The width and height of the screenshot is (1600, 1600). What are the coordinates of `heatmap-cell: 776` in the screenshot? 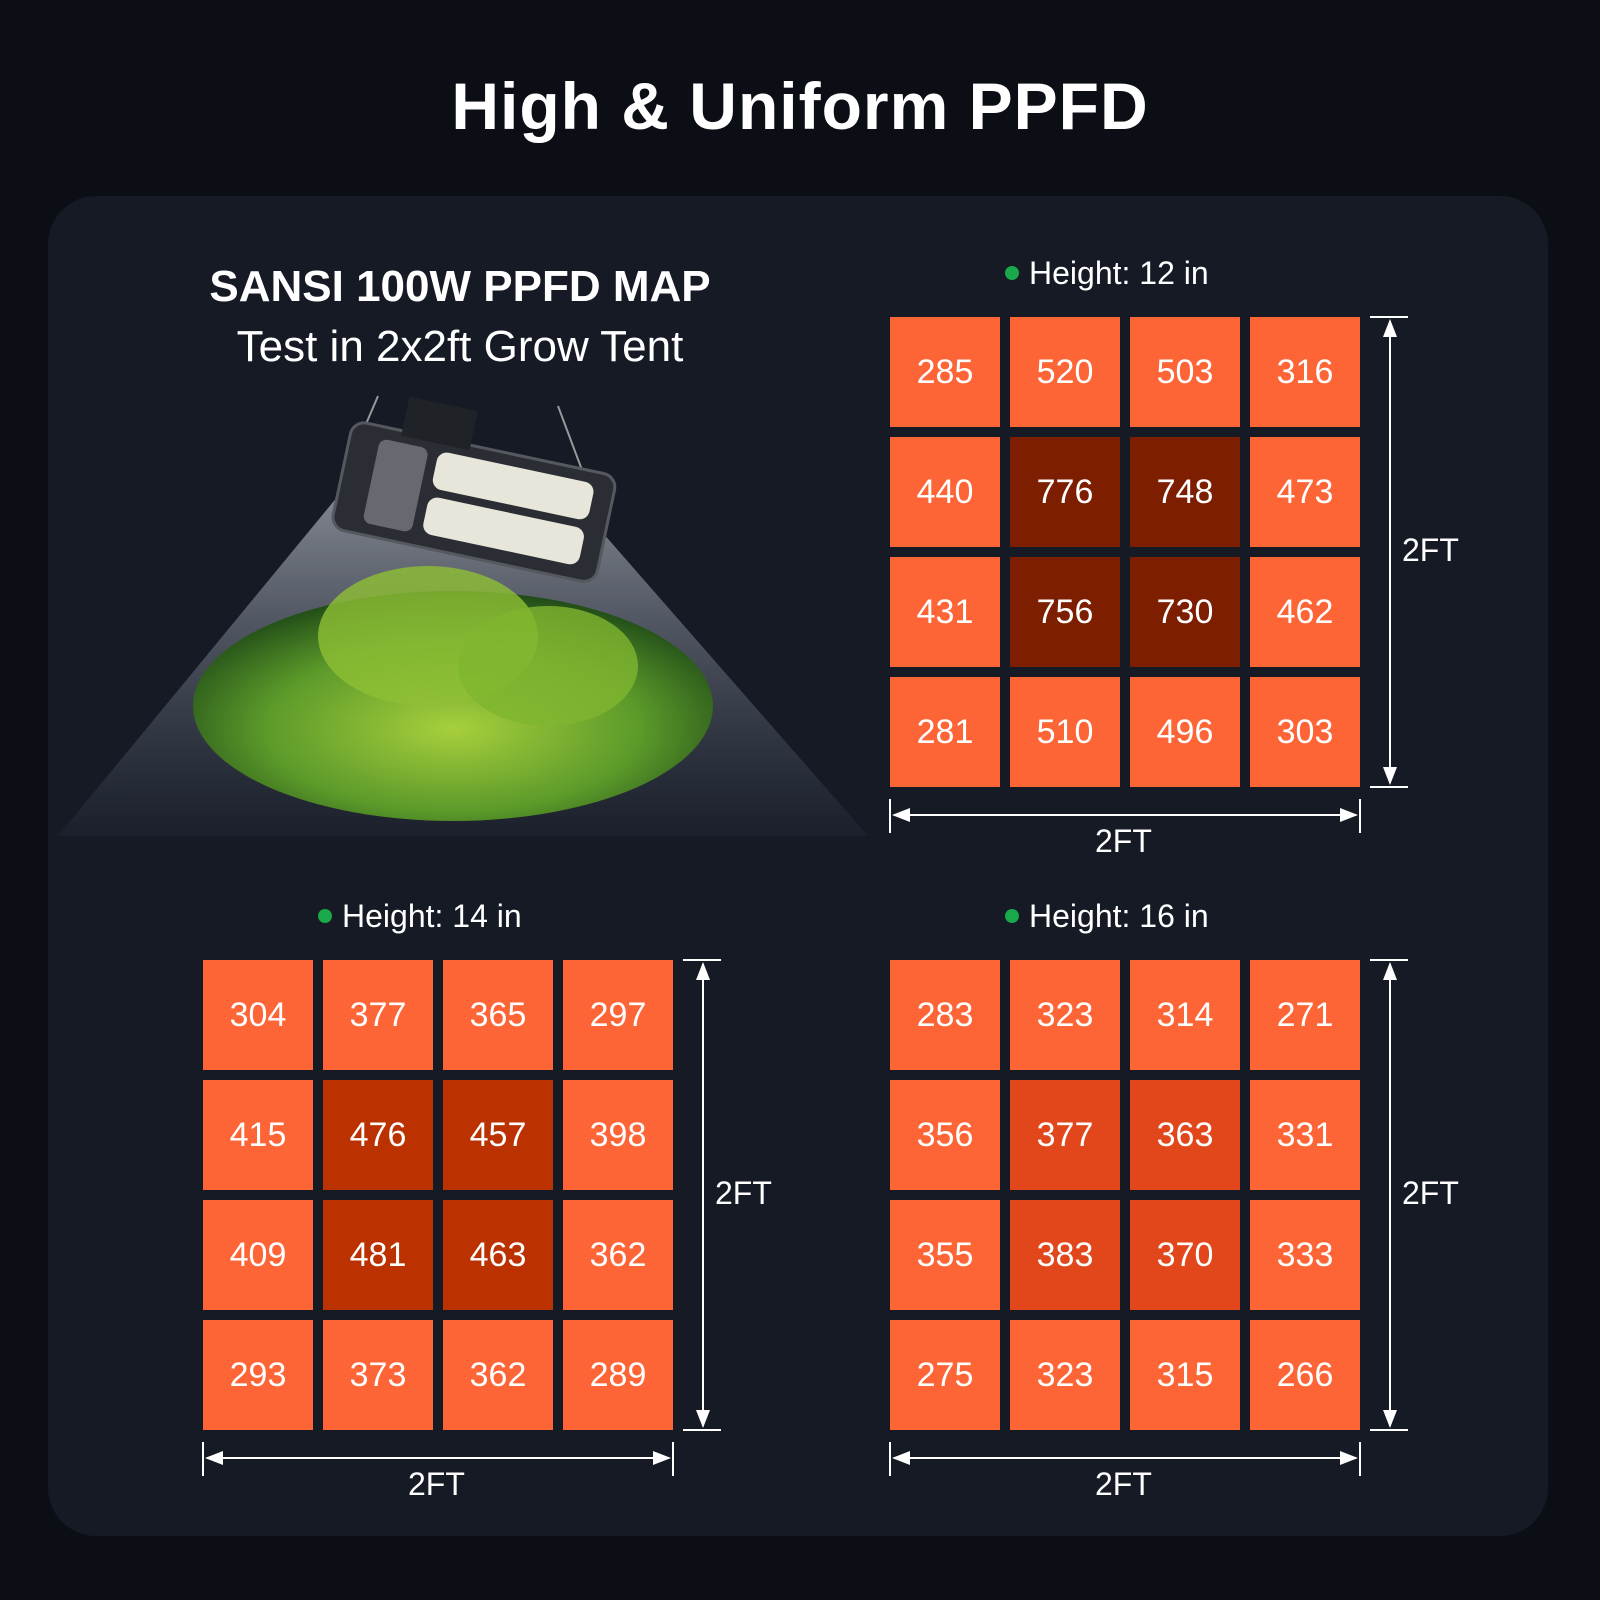 It's located at (1065, 492).